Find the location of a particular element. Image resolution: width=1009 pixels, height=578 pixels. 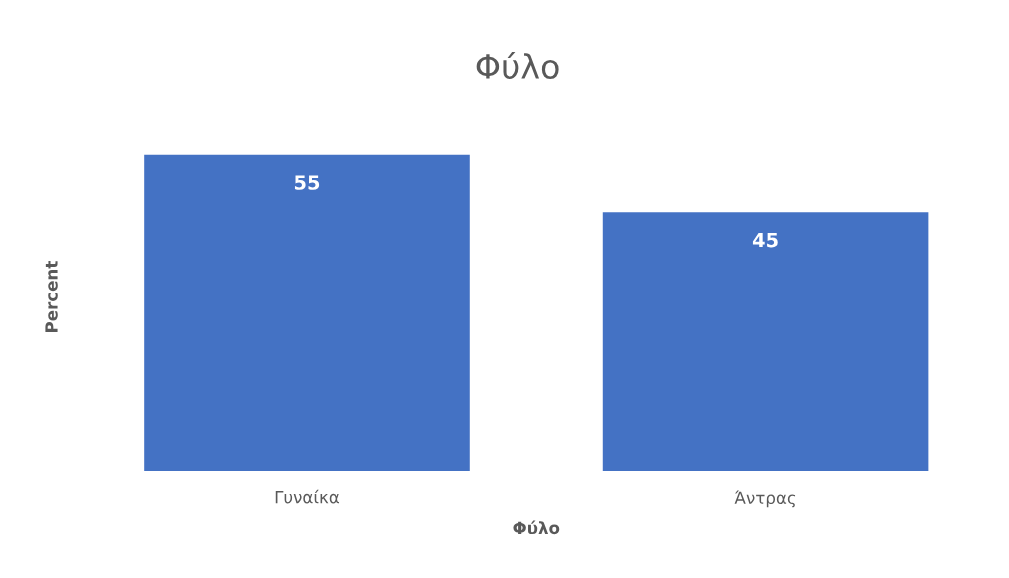

y-axis-title: Percent is located at coordinates (51, 296).